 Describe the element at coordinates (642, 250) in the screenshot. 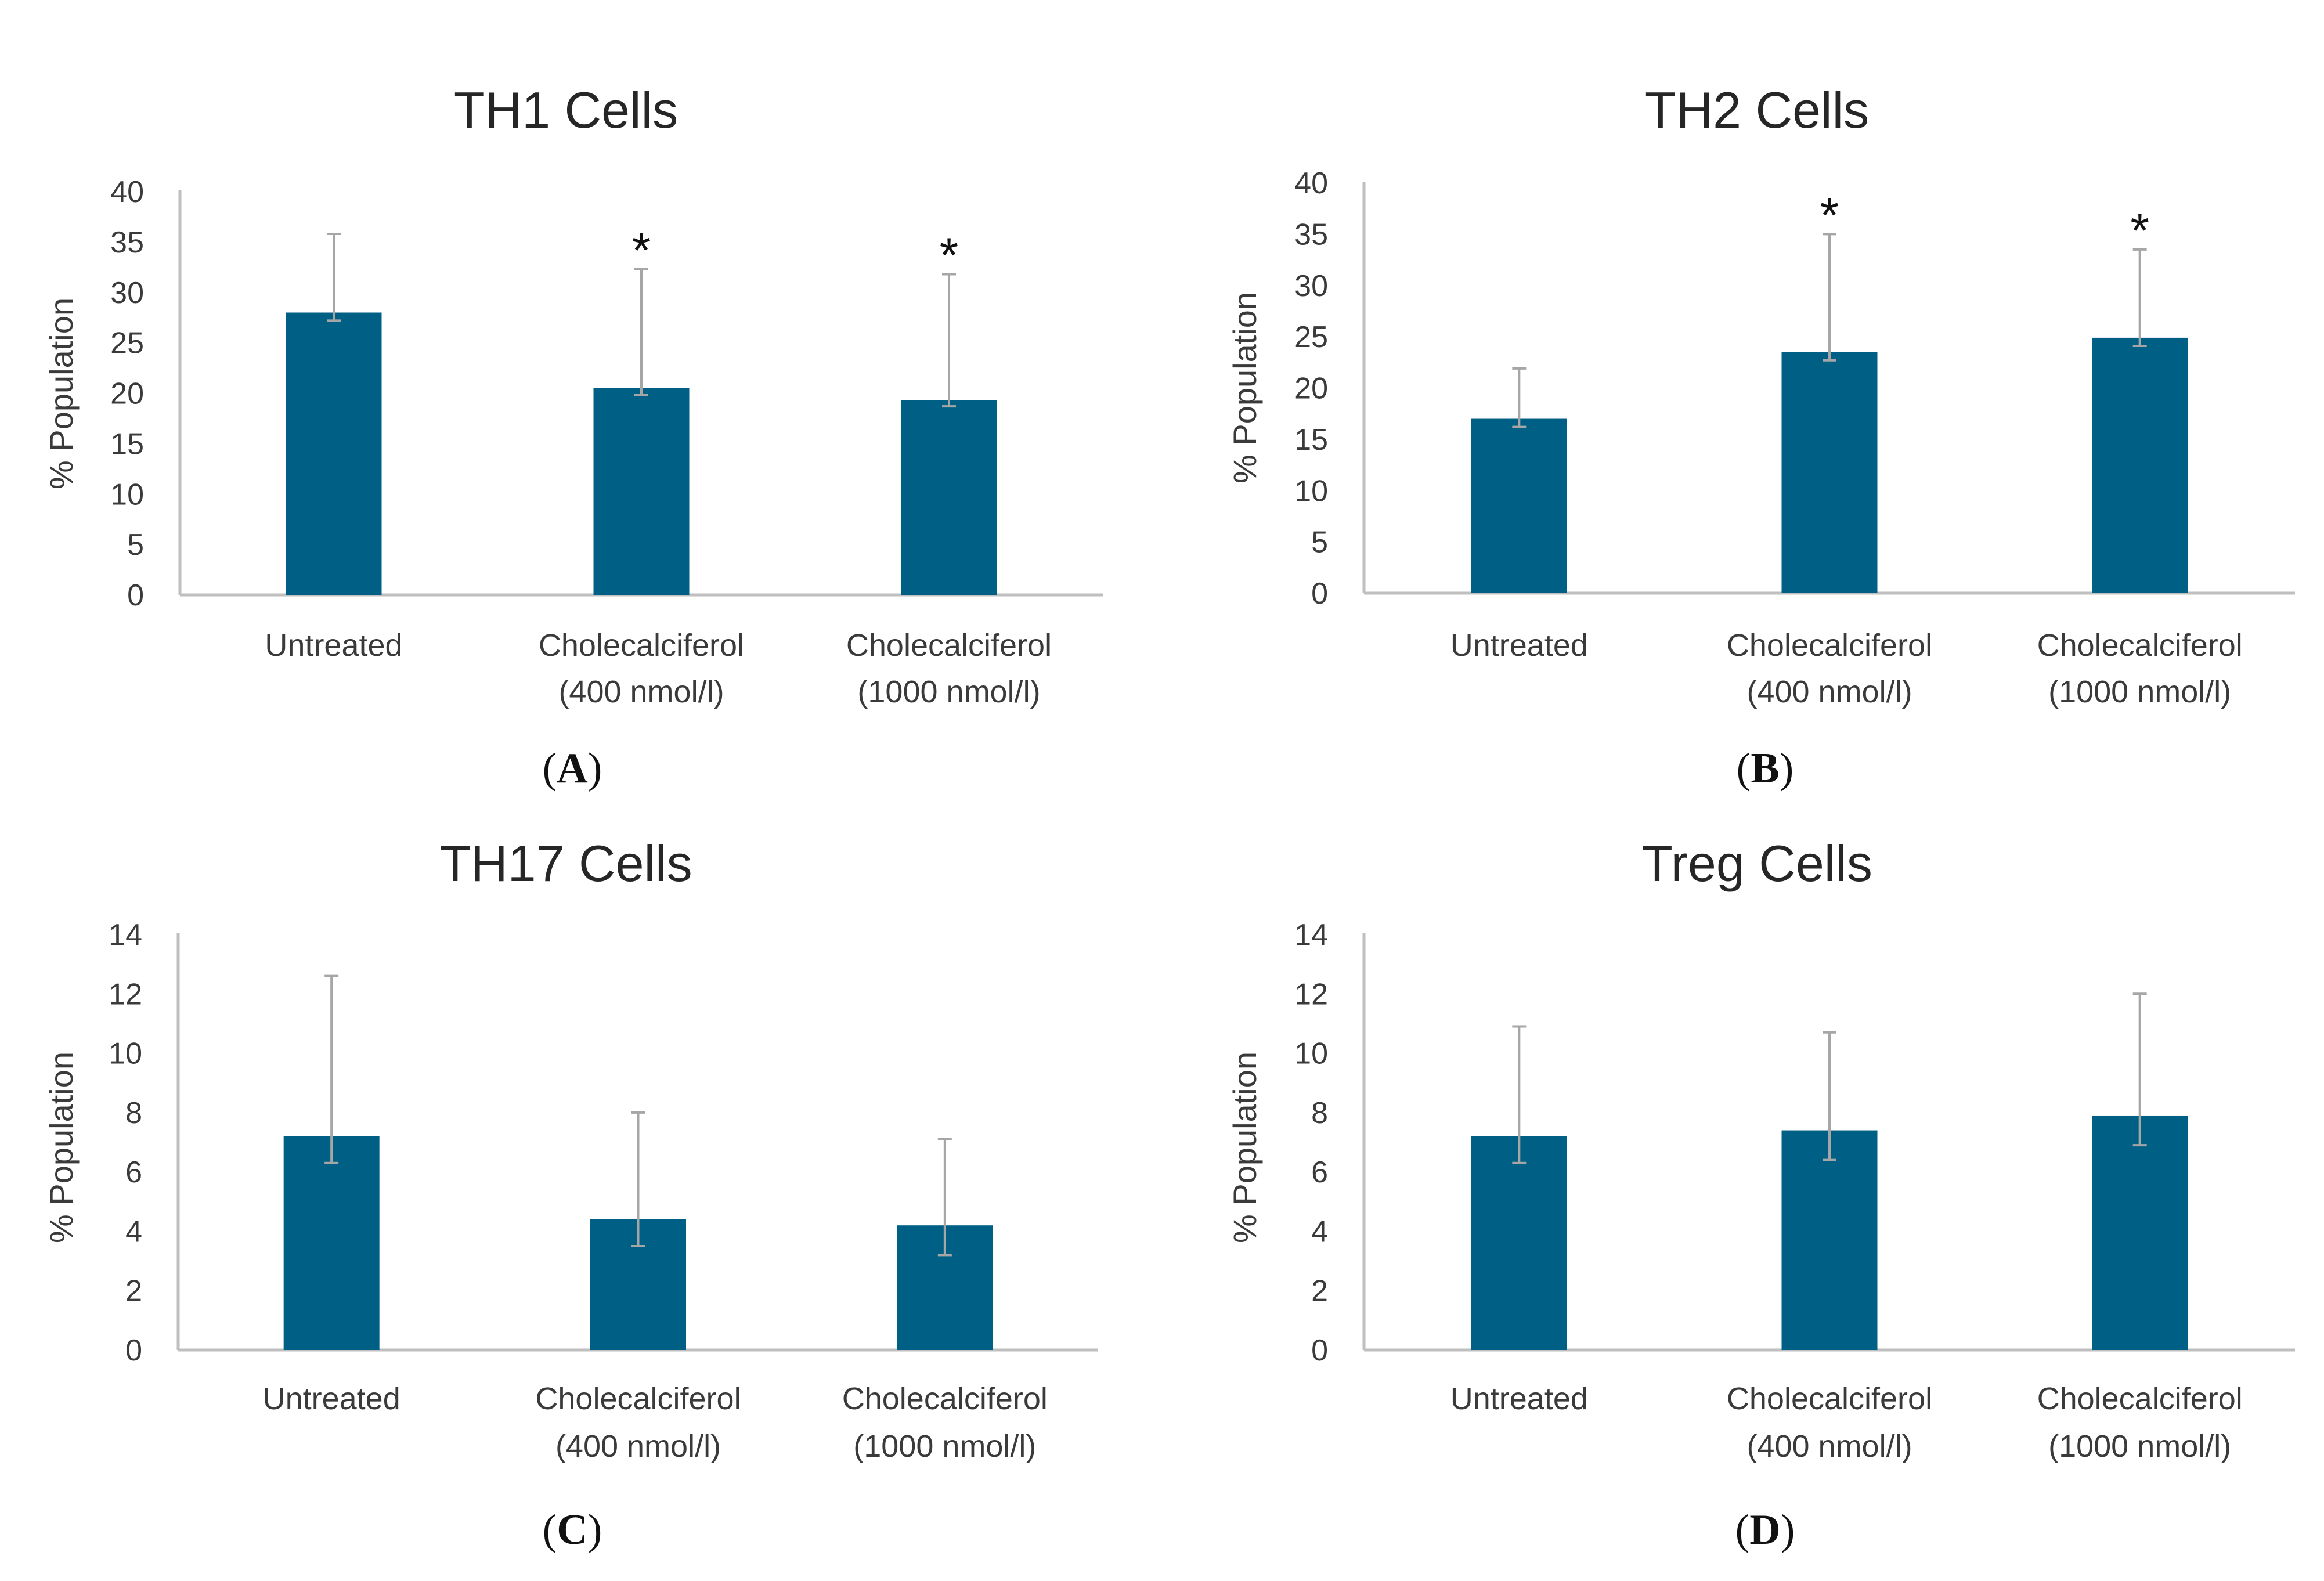

I see `significance-star-a-1: *` at that location.